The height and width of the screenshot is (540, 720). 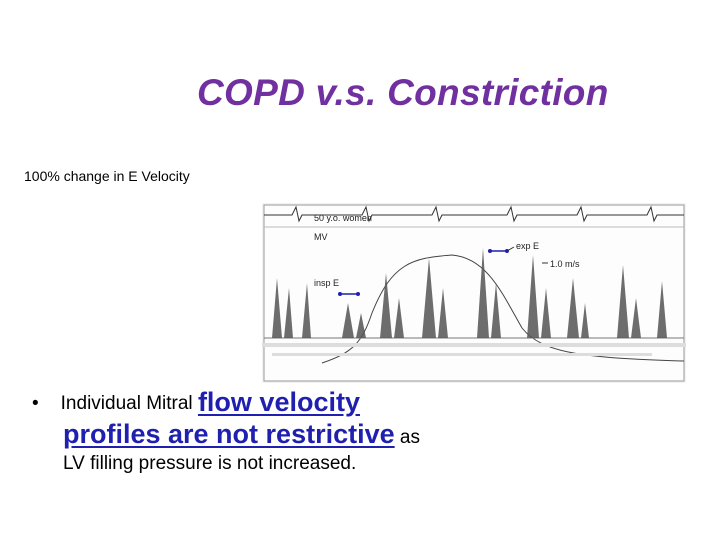 I want to click on insp-e-label: insp E, so click(x=326, y=283).